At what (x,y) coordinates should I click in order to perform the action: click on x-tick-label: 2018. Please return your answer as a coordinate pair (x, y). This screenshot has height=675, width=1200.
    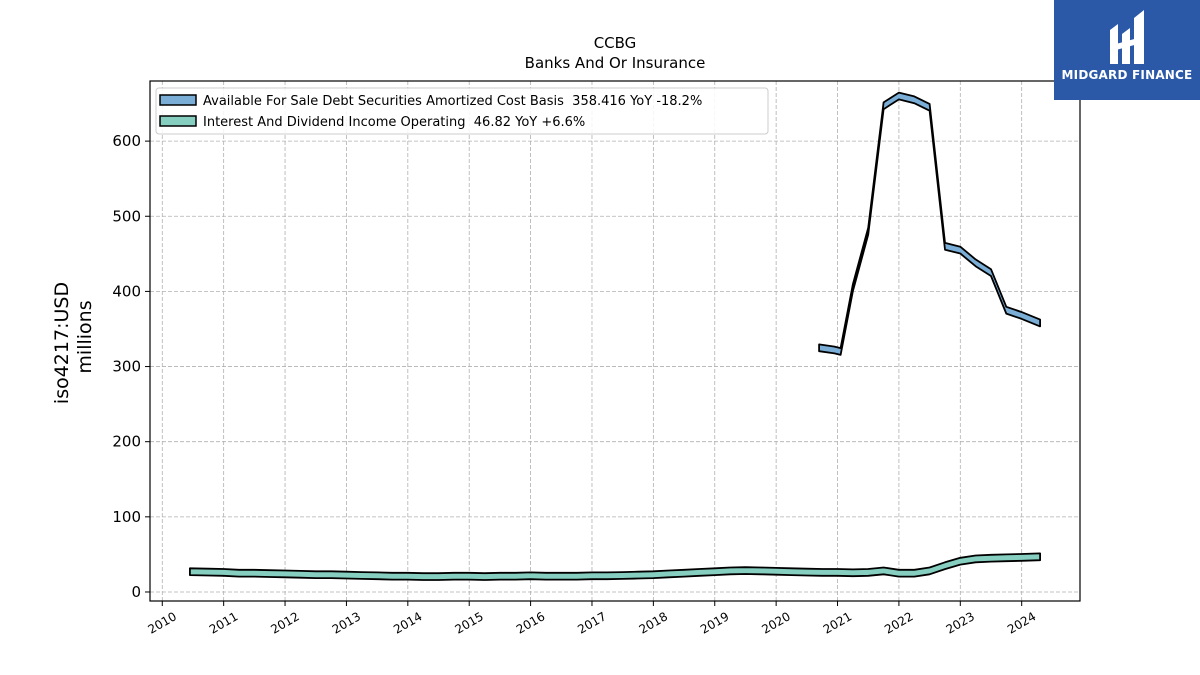
    Looking at the image, I should click on (653, 622).